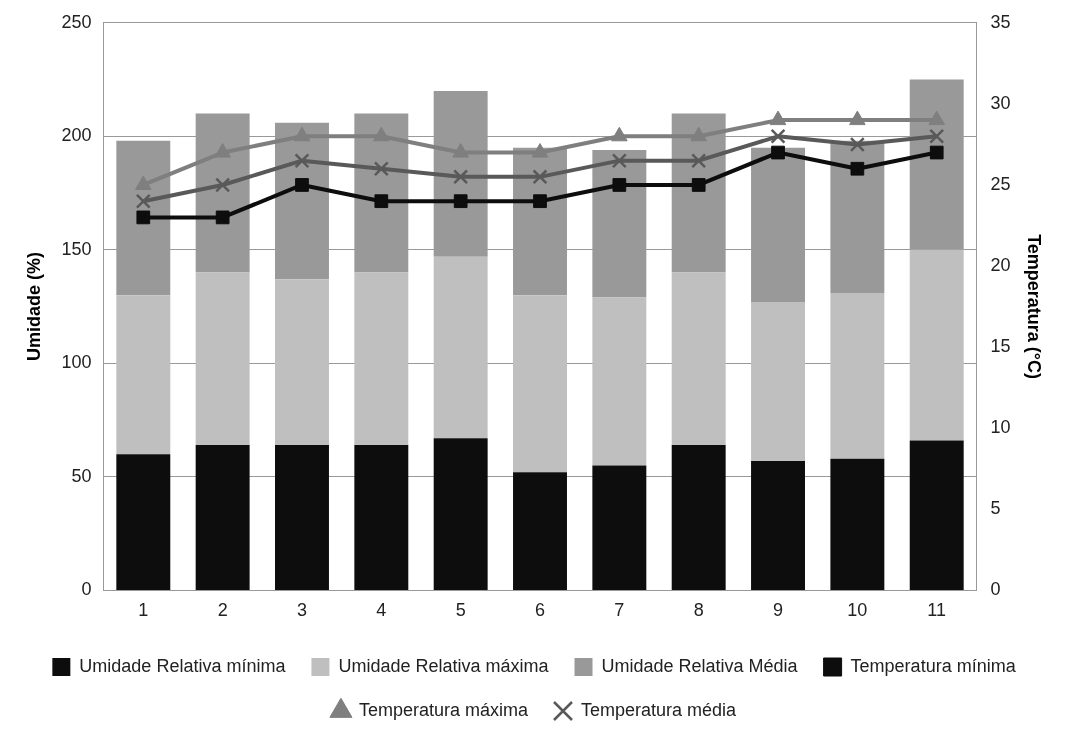  What do you see at coordinates (659, 709) in the screenshot?
I see `legend-label: Temperatura média` at bounding box center [659, 709].